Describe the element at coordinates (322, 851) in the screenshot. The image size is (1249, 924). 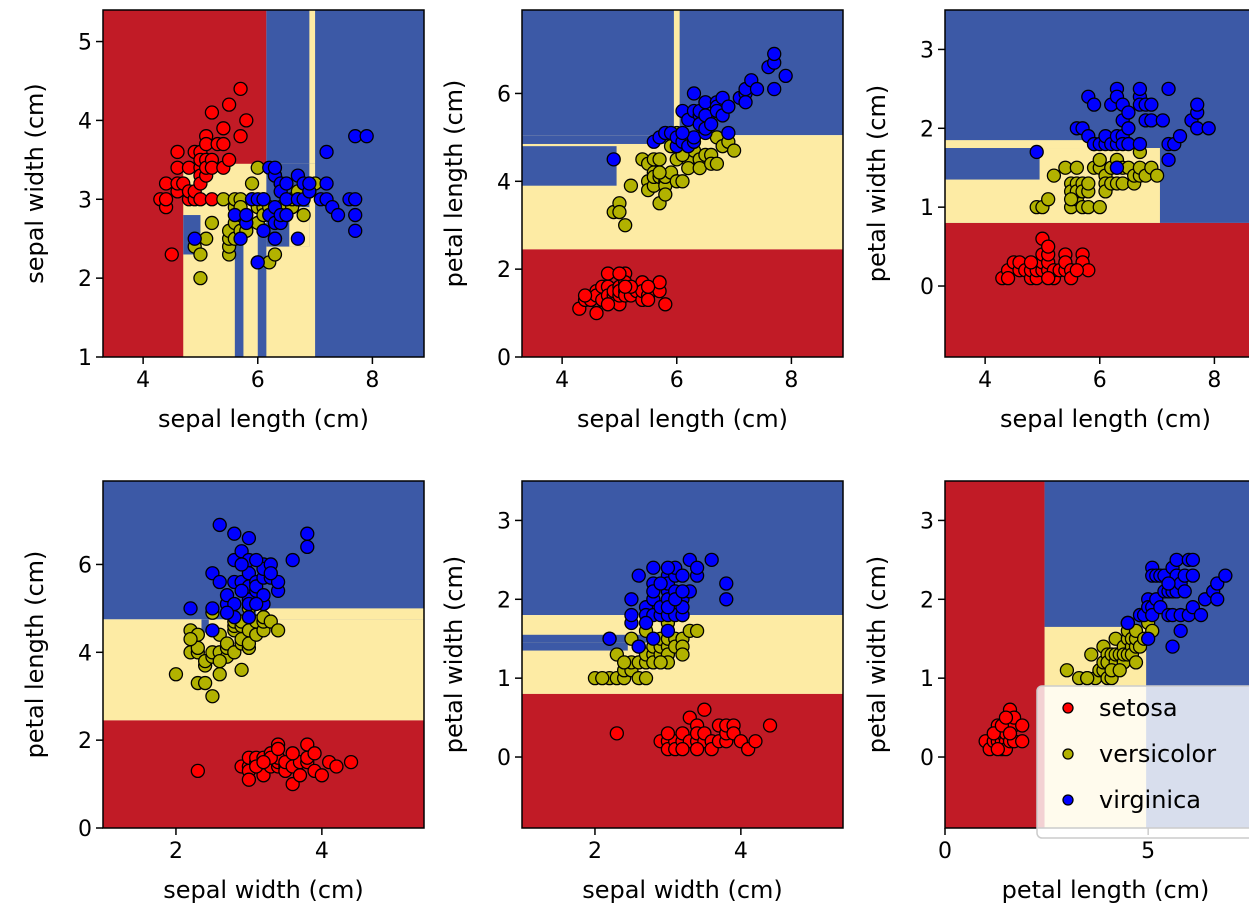
I see `x-tick-label: 4` at that location.